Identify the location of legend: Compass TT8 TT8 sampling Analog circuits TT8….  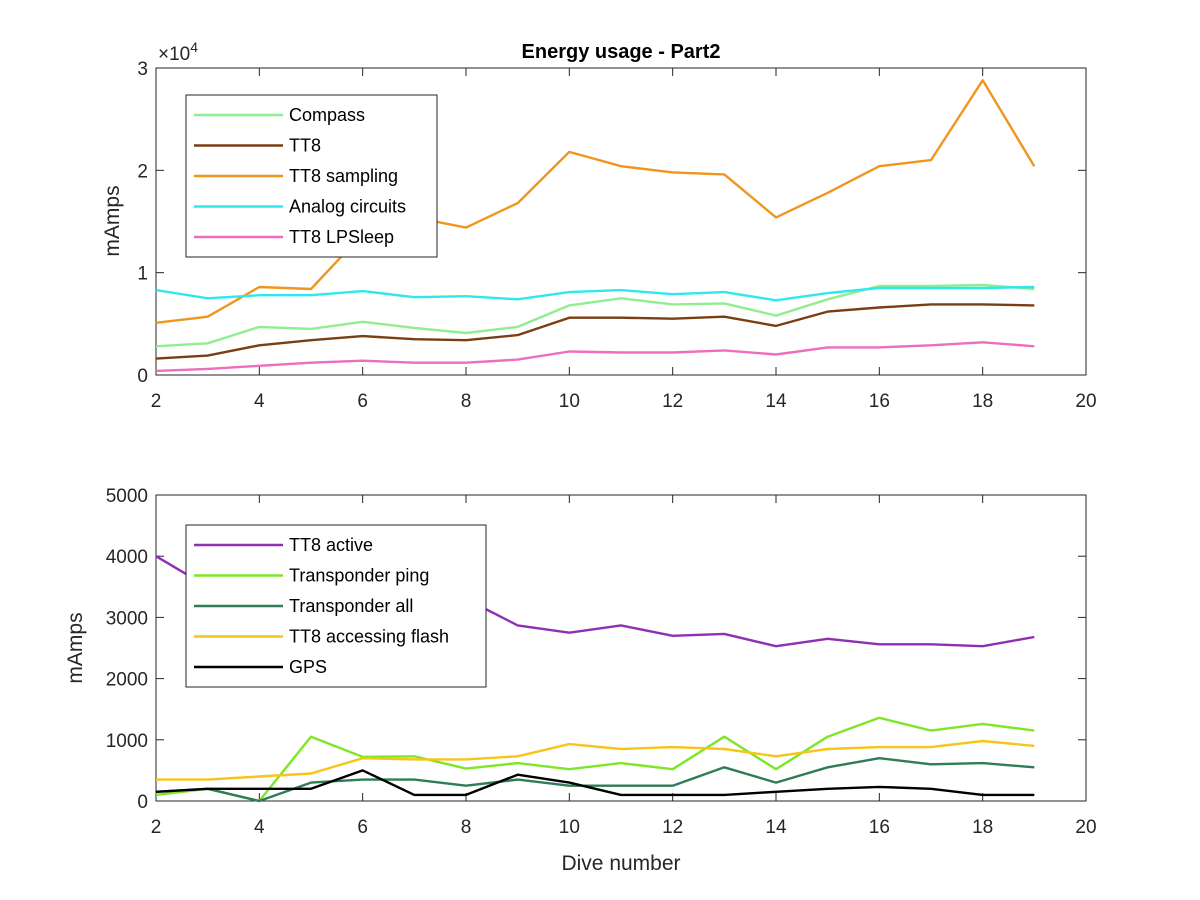
(311, 176).